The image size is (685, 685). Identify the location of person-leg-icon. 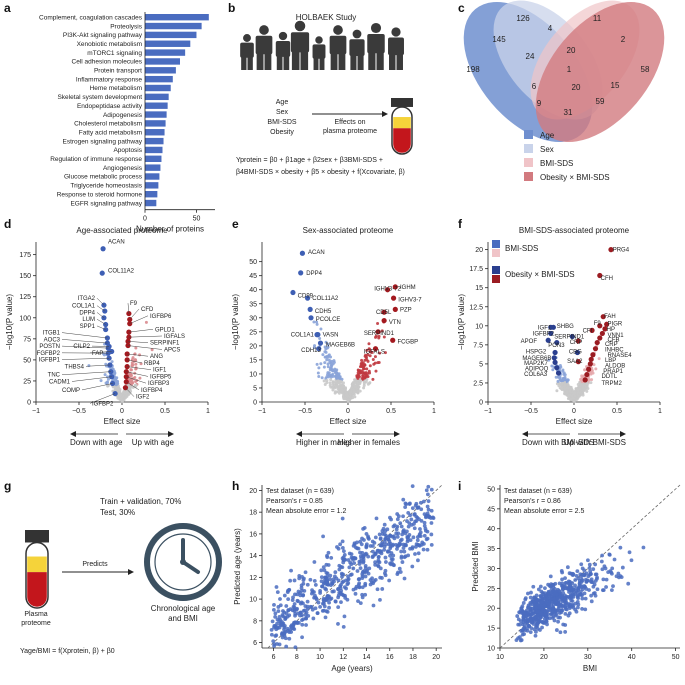
(268, 61).